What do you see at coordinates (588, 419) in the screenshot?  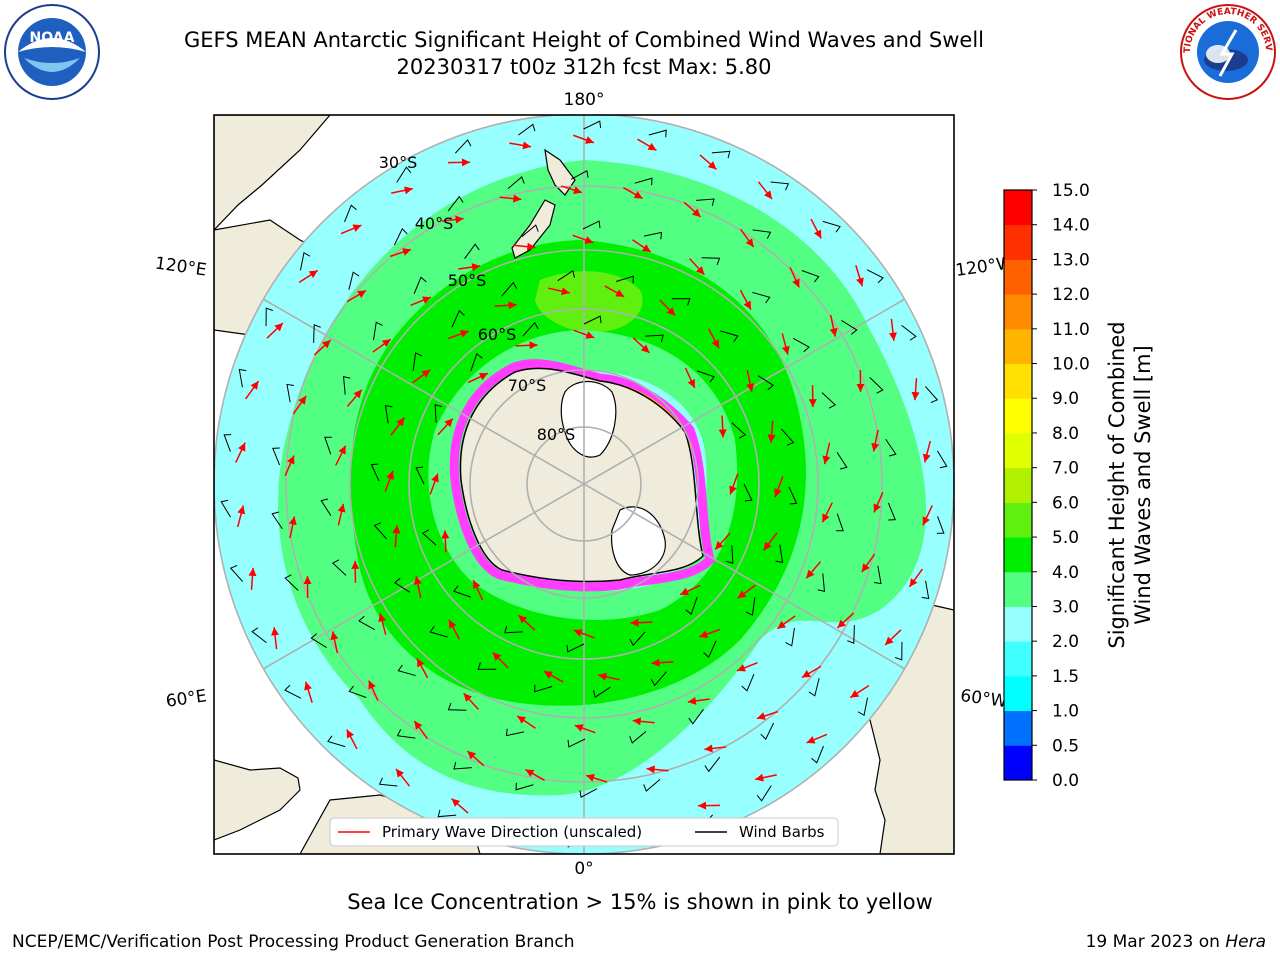 I see `ross-ice-shelf` at bounding box center [588, 419].